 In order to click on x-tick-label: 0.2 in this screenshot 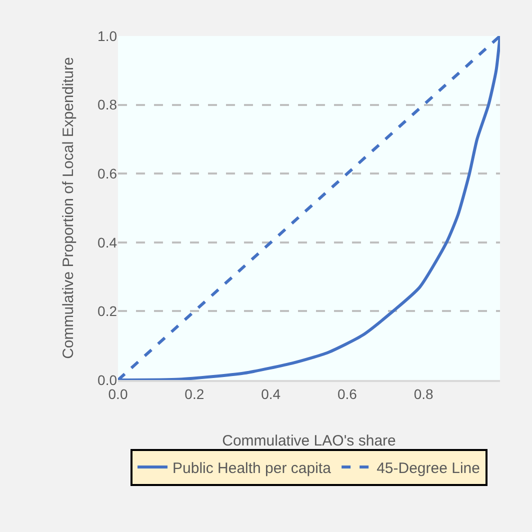, I will do `click(194, 394)`.